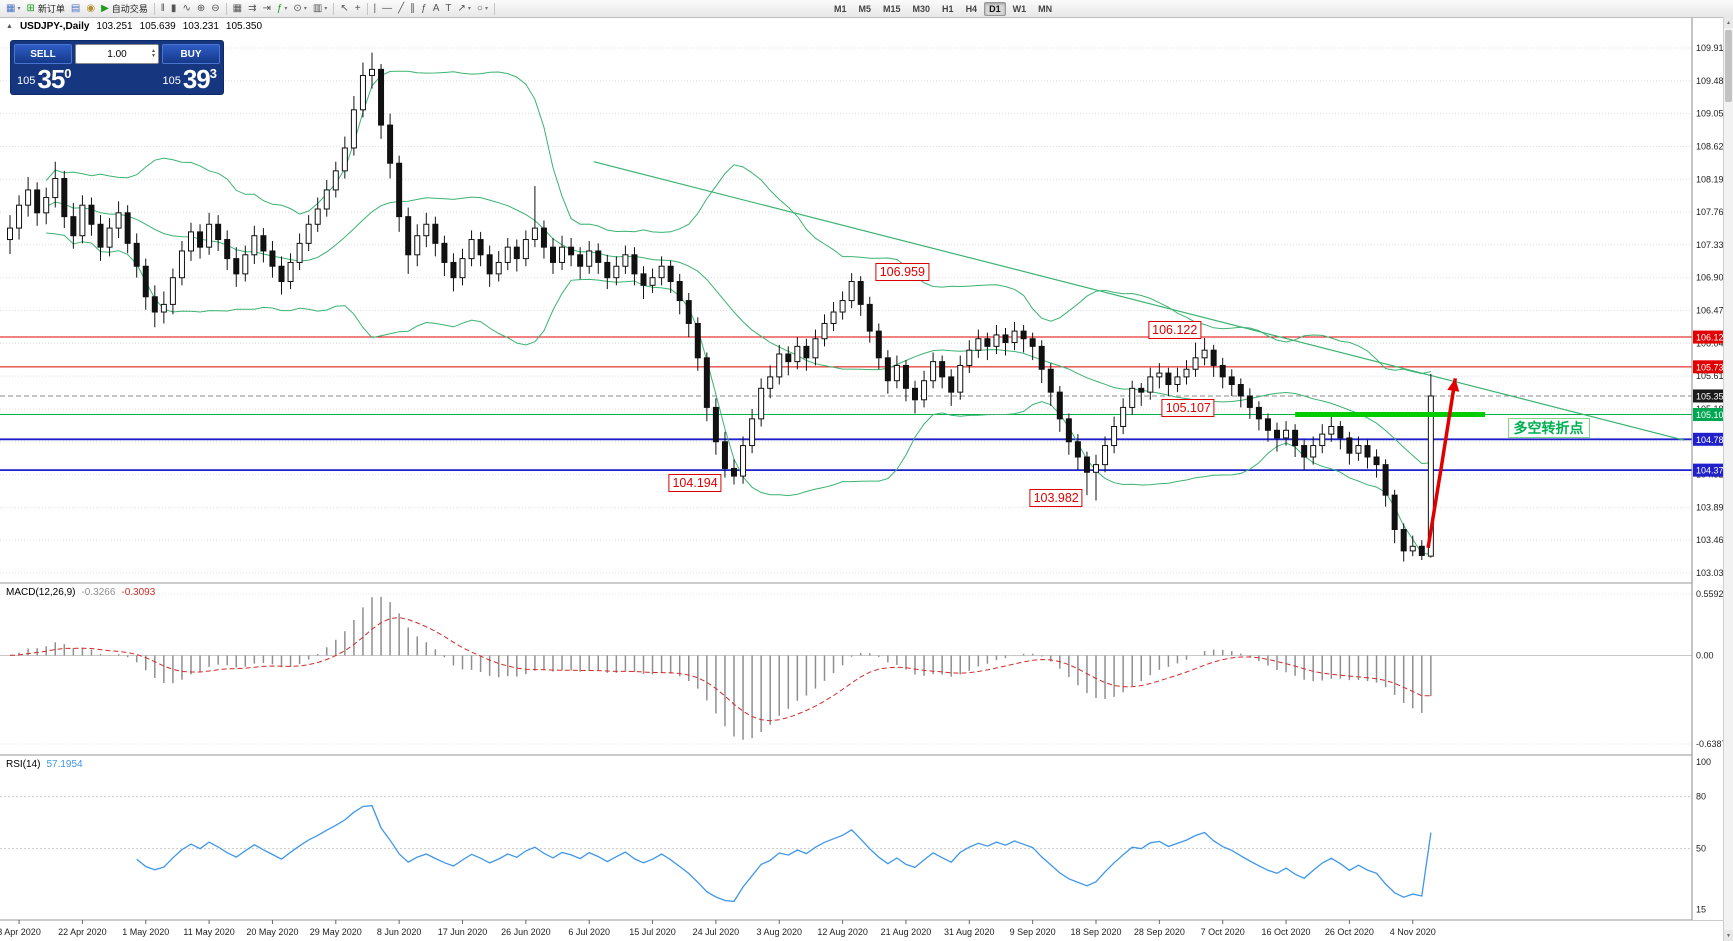 This screenshot has width=1733, height=941. What do you see at coordinates (1712, 338) in the screenshot?
I see `svg-text: 106.122` at bounding box center [1712, 338].